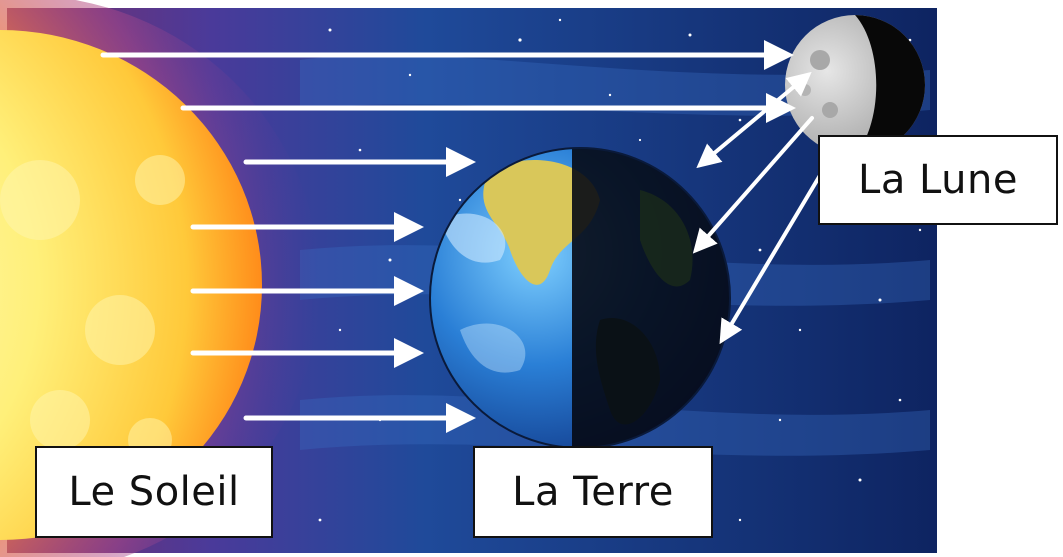 The image size is (1063, 557). What do you see at coordinates (154, 492) in the screenshot?
I see `sun-label: Le Soleil` at bounding box center [154, 492].